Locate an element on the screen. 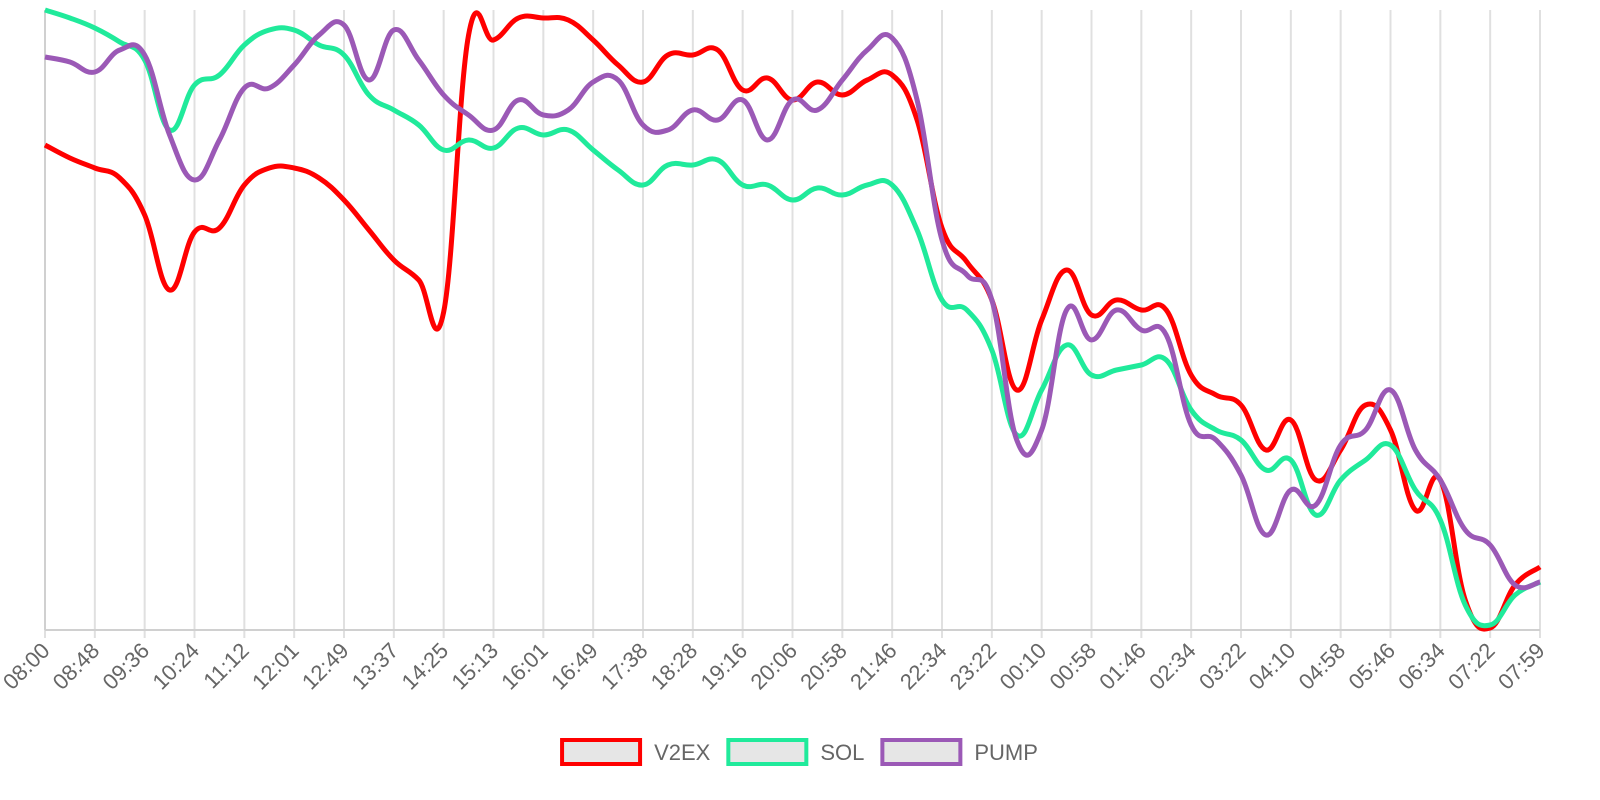  x-tick-label: 18:28 is located at coordinates (674, 666).